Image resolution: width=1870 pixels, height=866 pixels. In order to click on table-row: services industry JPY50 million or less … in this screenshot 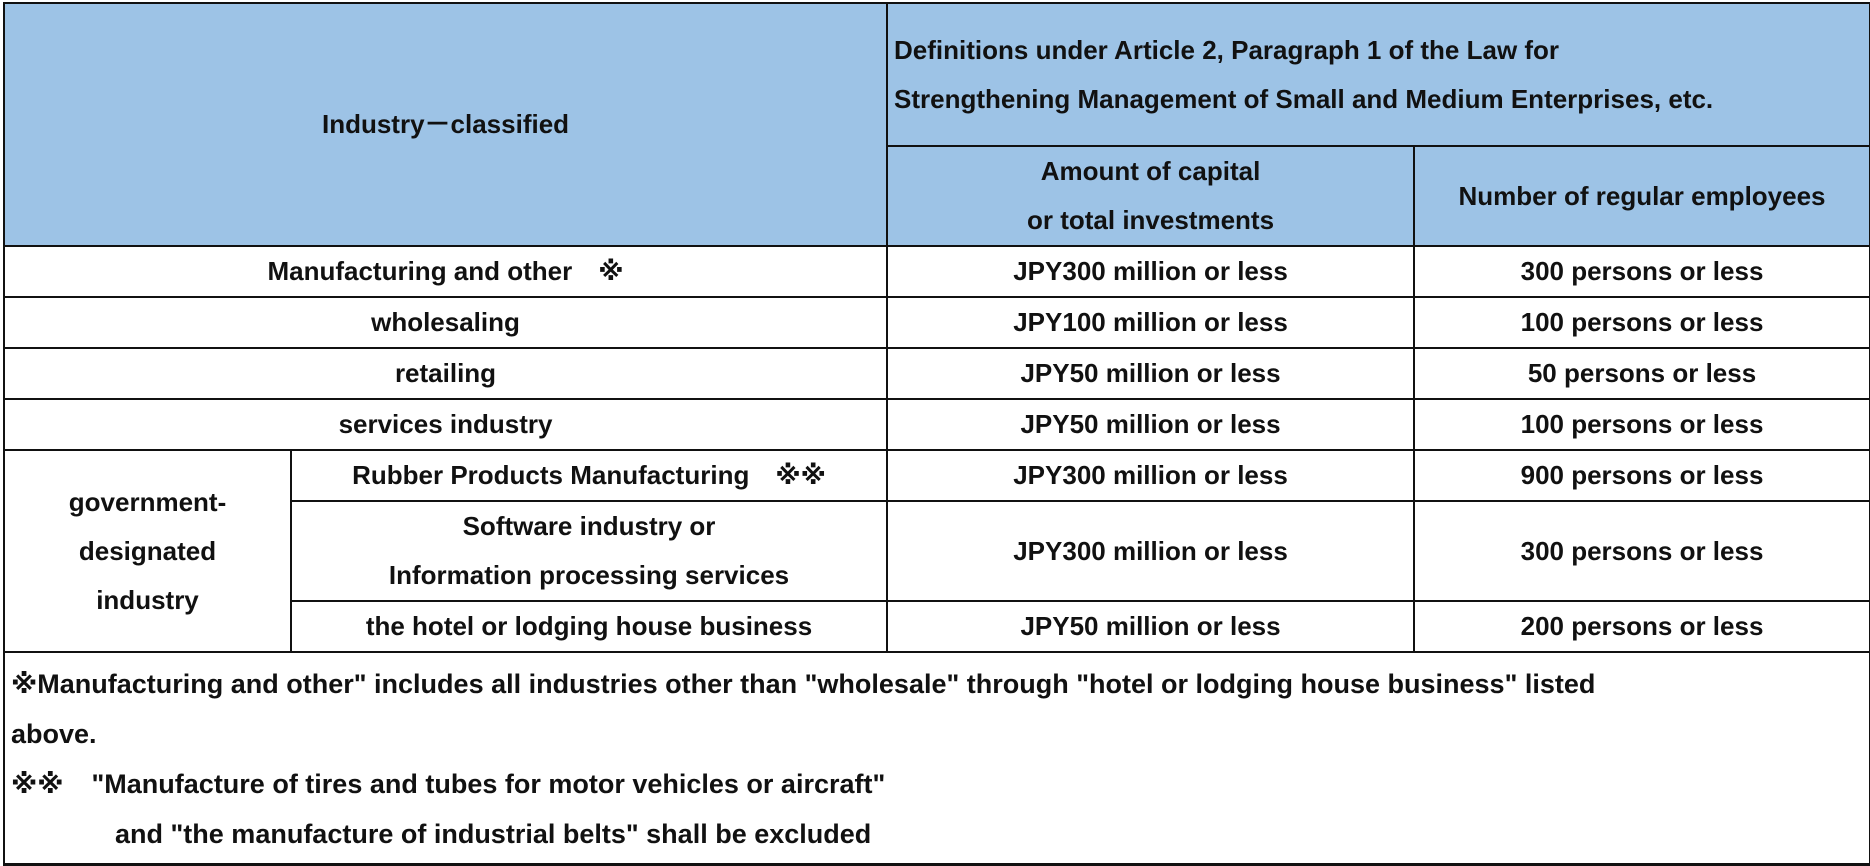, I will do `click(936, 424)`.